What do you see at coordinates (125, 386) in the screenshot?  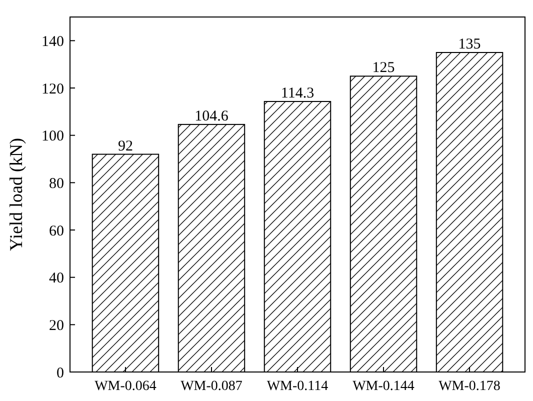 I see `x-tick-label: WM-0.064` at bounding box center [125, 386].